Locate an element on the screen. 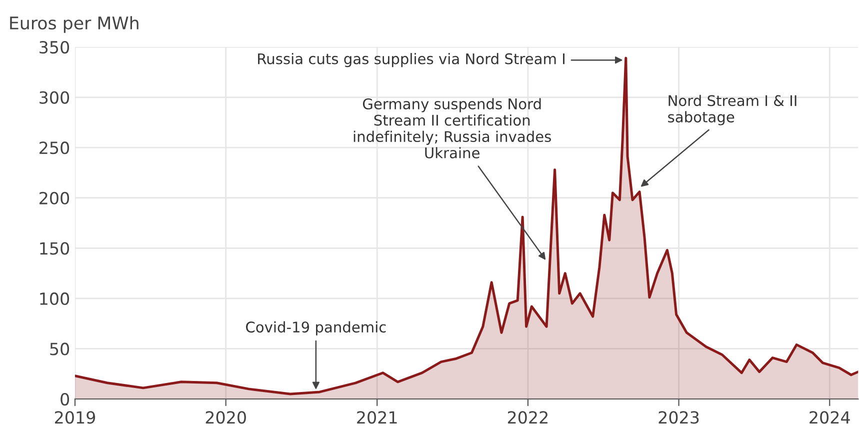 This screenshot has width=859, height=426. x-tick-label: 2020 is located at coordinates (226, 417).